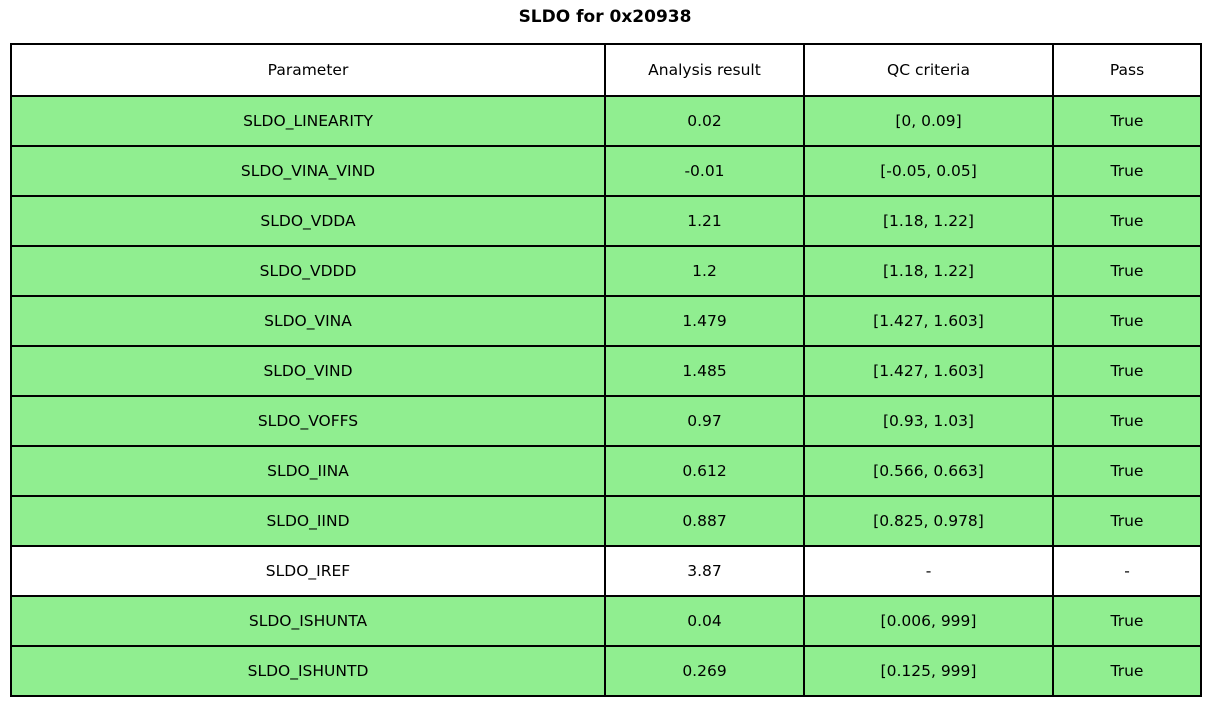 This screenshot has height=705, width=1210. Describe the element at coordinates (308, 321) in the screenshot. I see `cell-parameter: SLDO_VINA` at that location.